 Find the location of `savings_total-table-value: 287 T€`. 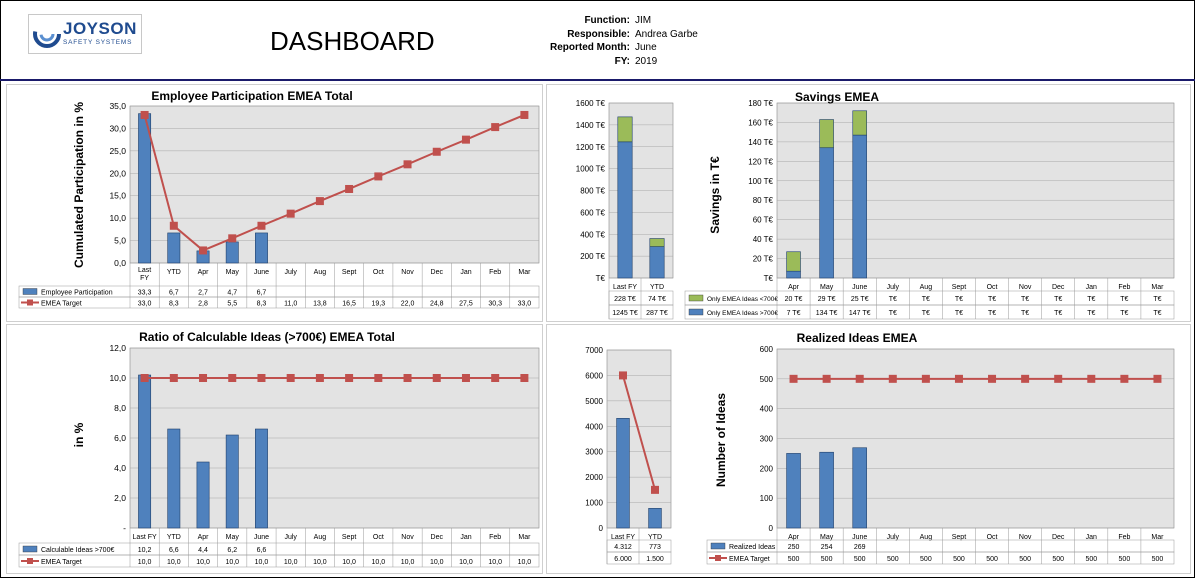

savings_total-table-value: 287 T€ is located at coordinates (657, 313).